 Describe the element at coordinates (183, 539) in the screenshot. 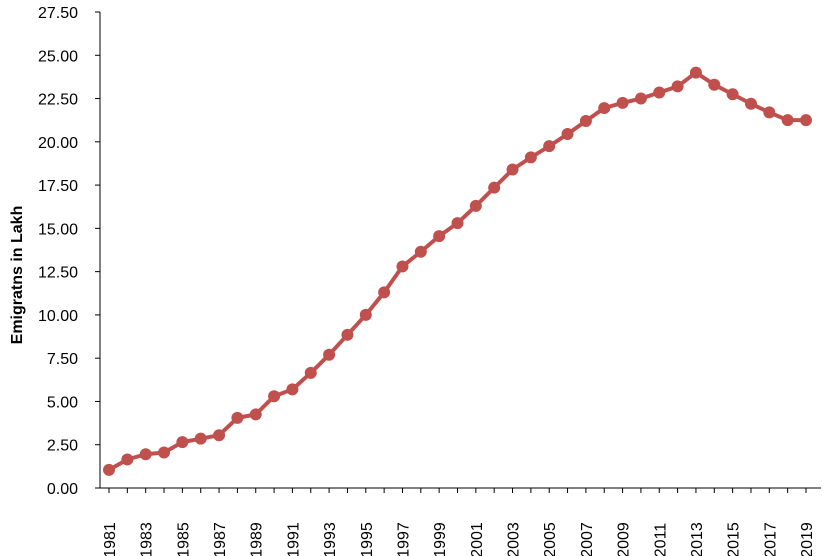

I see `x-tick-label: 1985` at that location.